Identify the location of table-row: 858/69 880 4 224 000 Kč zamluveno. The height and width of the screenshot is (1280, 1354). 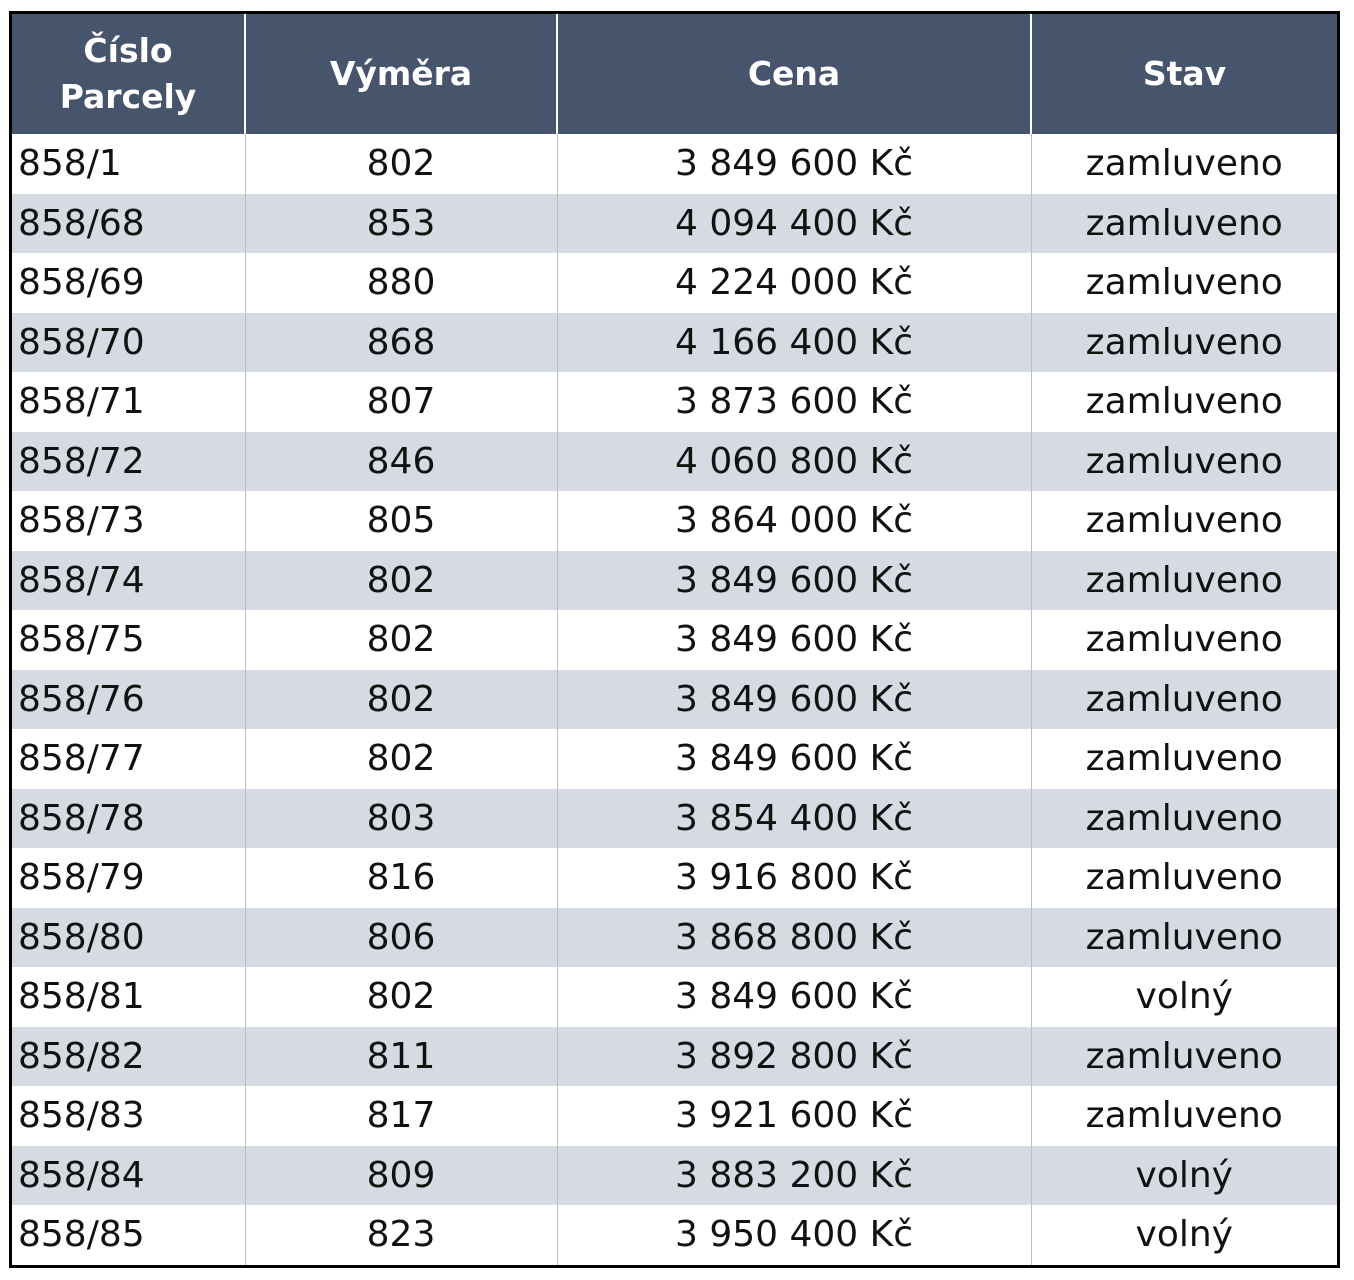
(674, 283).